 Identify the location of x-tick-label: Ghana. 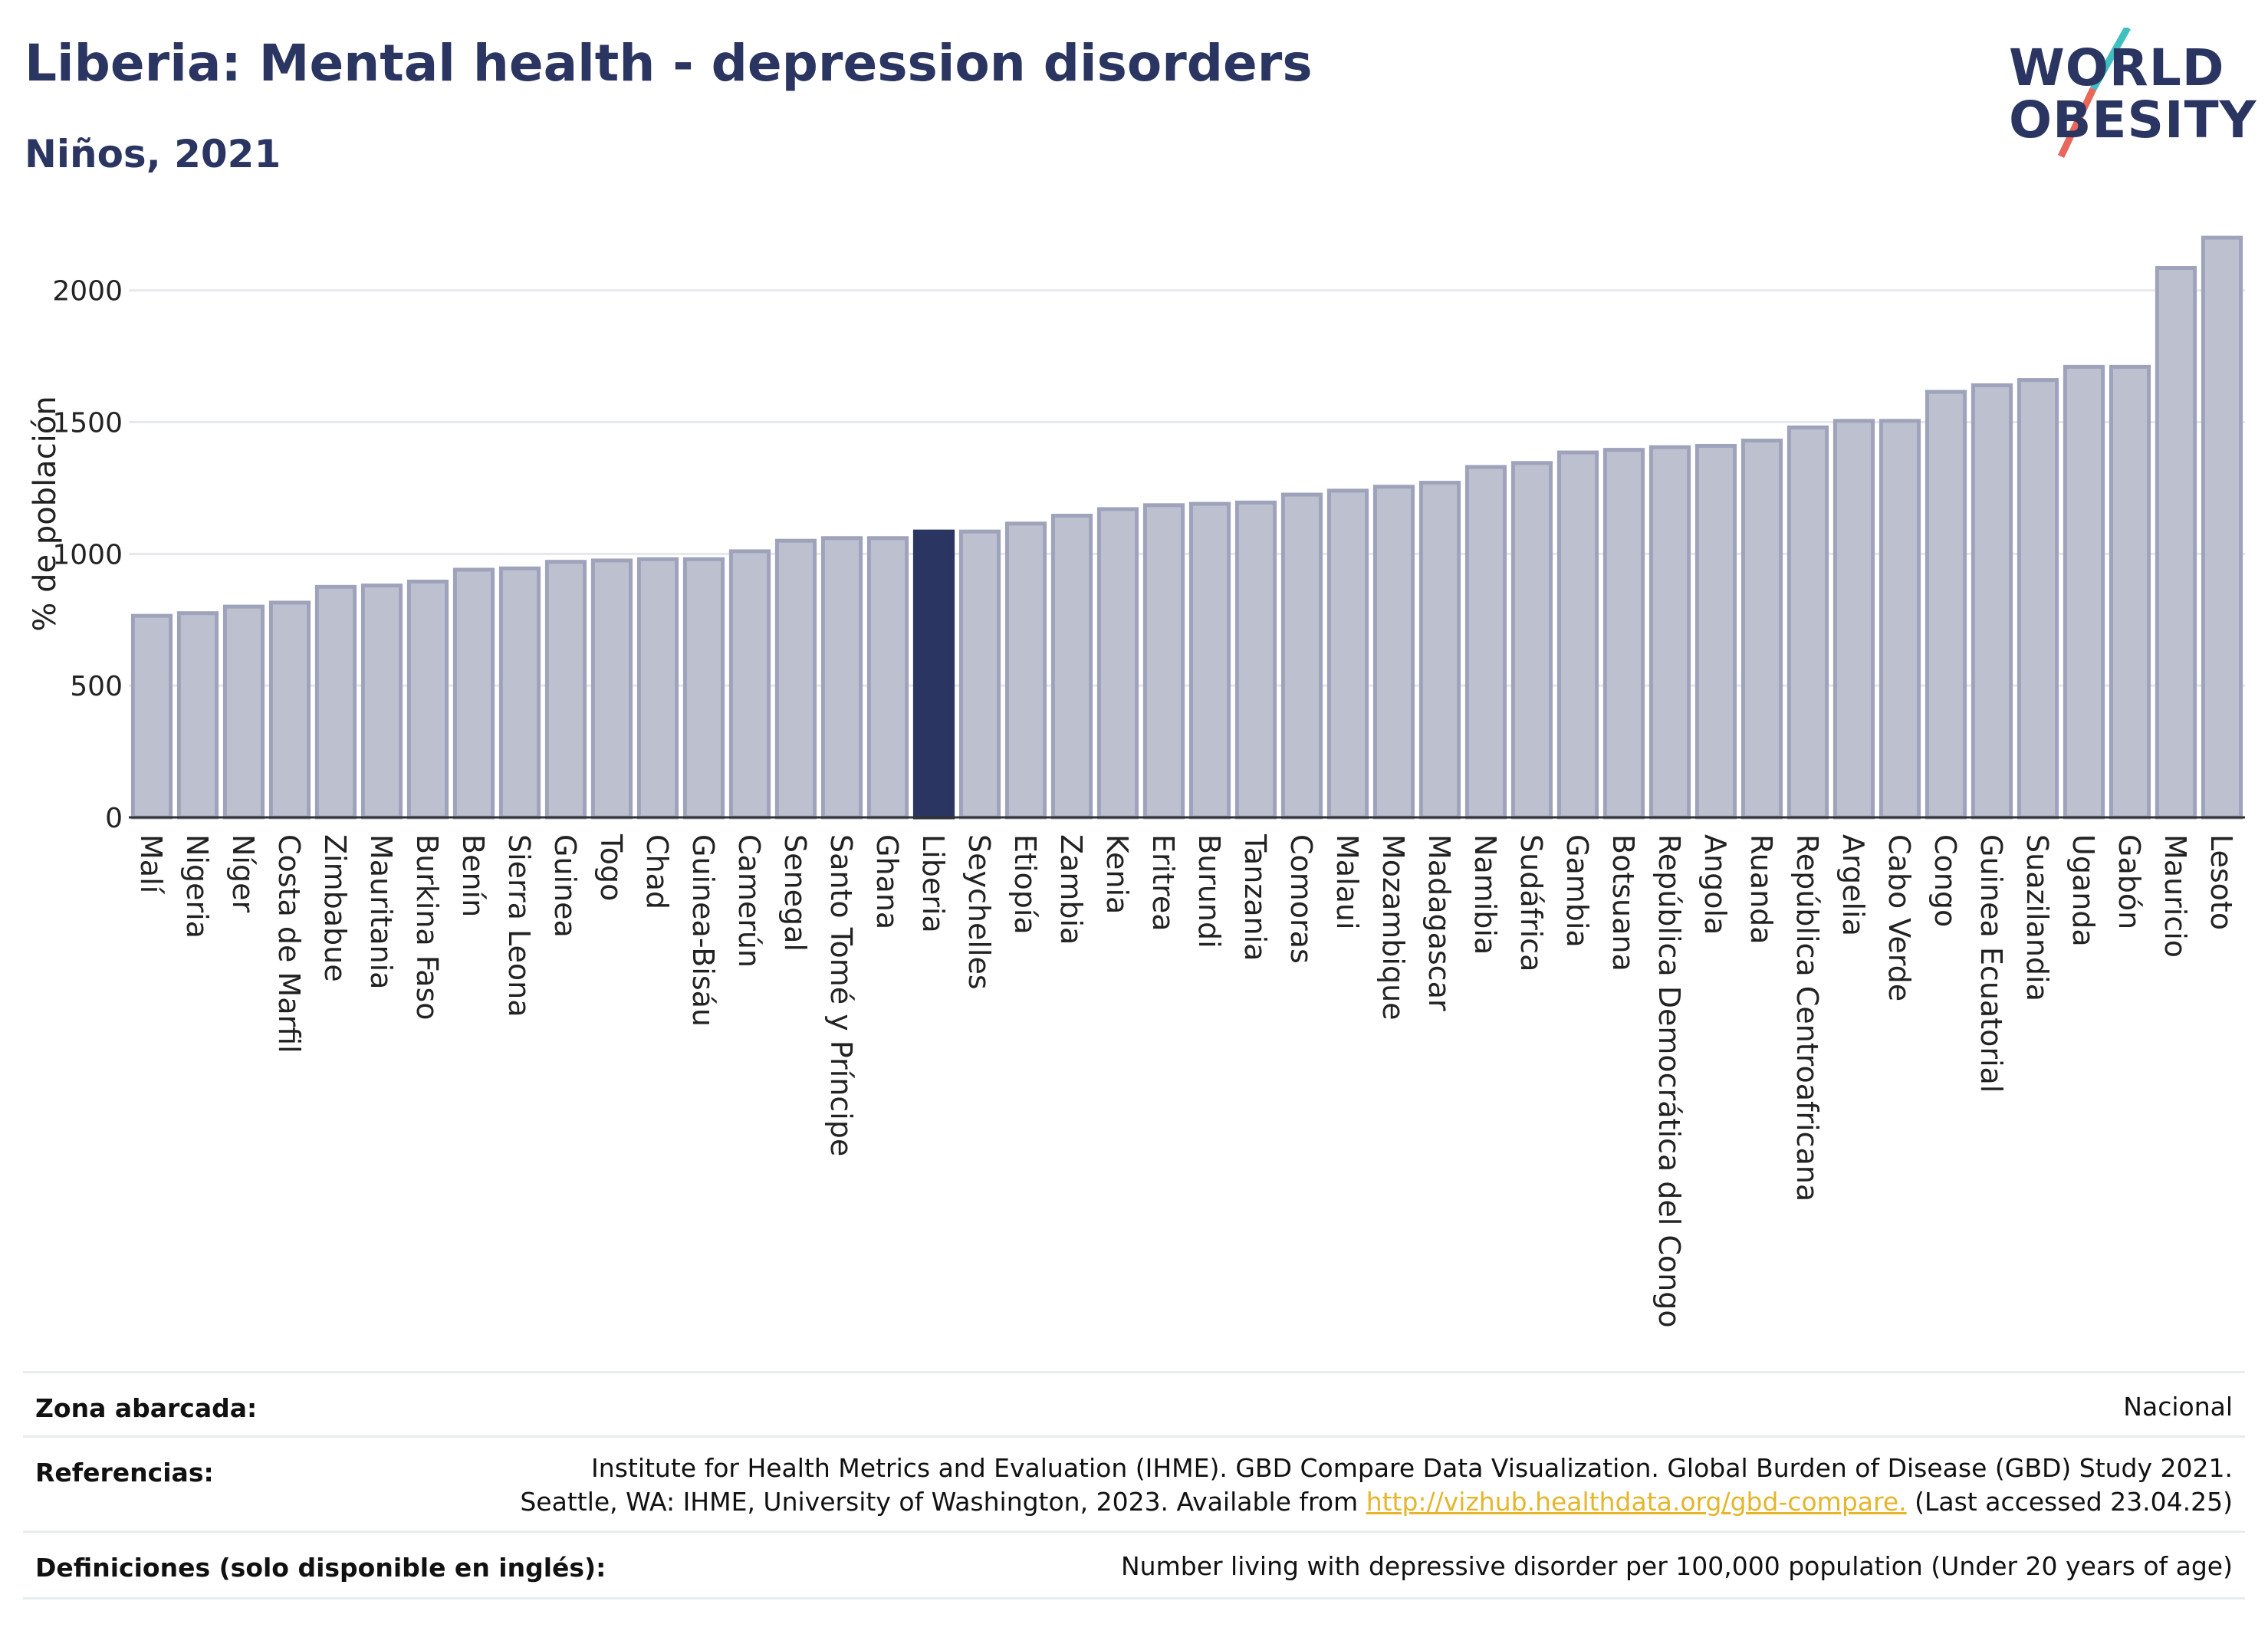
(887, 882).